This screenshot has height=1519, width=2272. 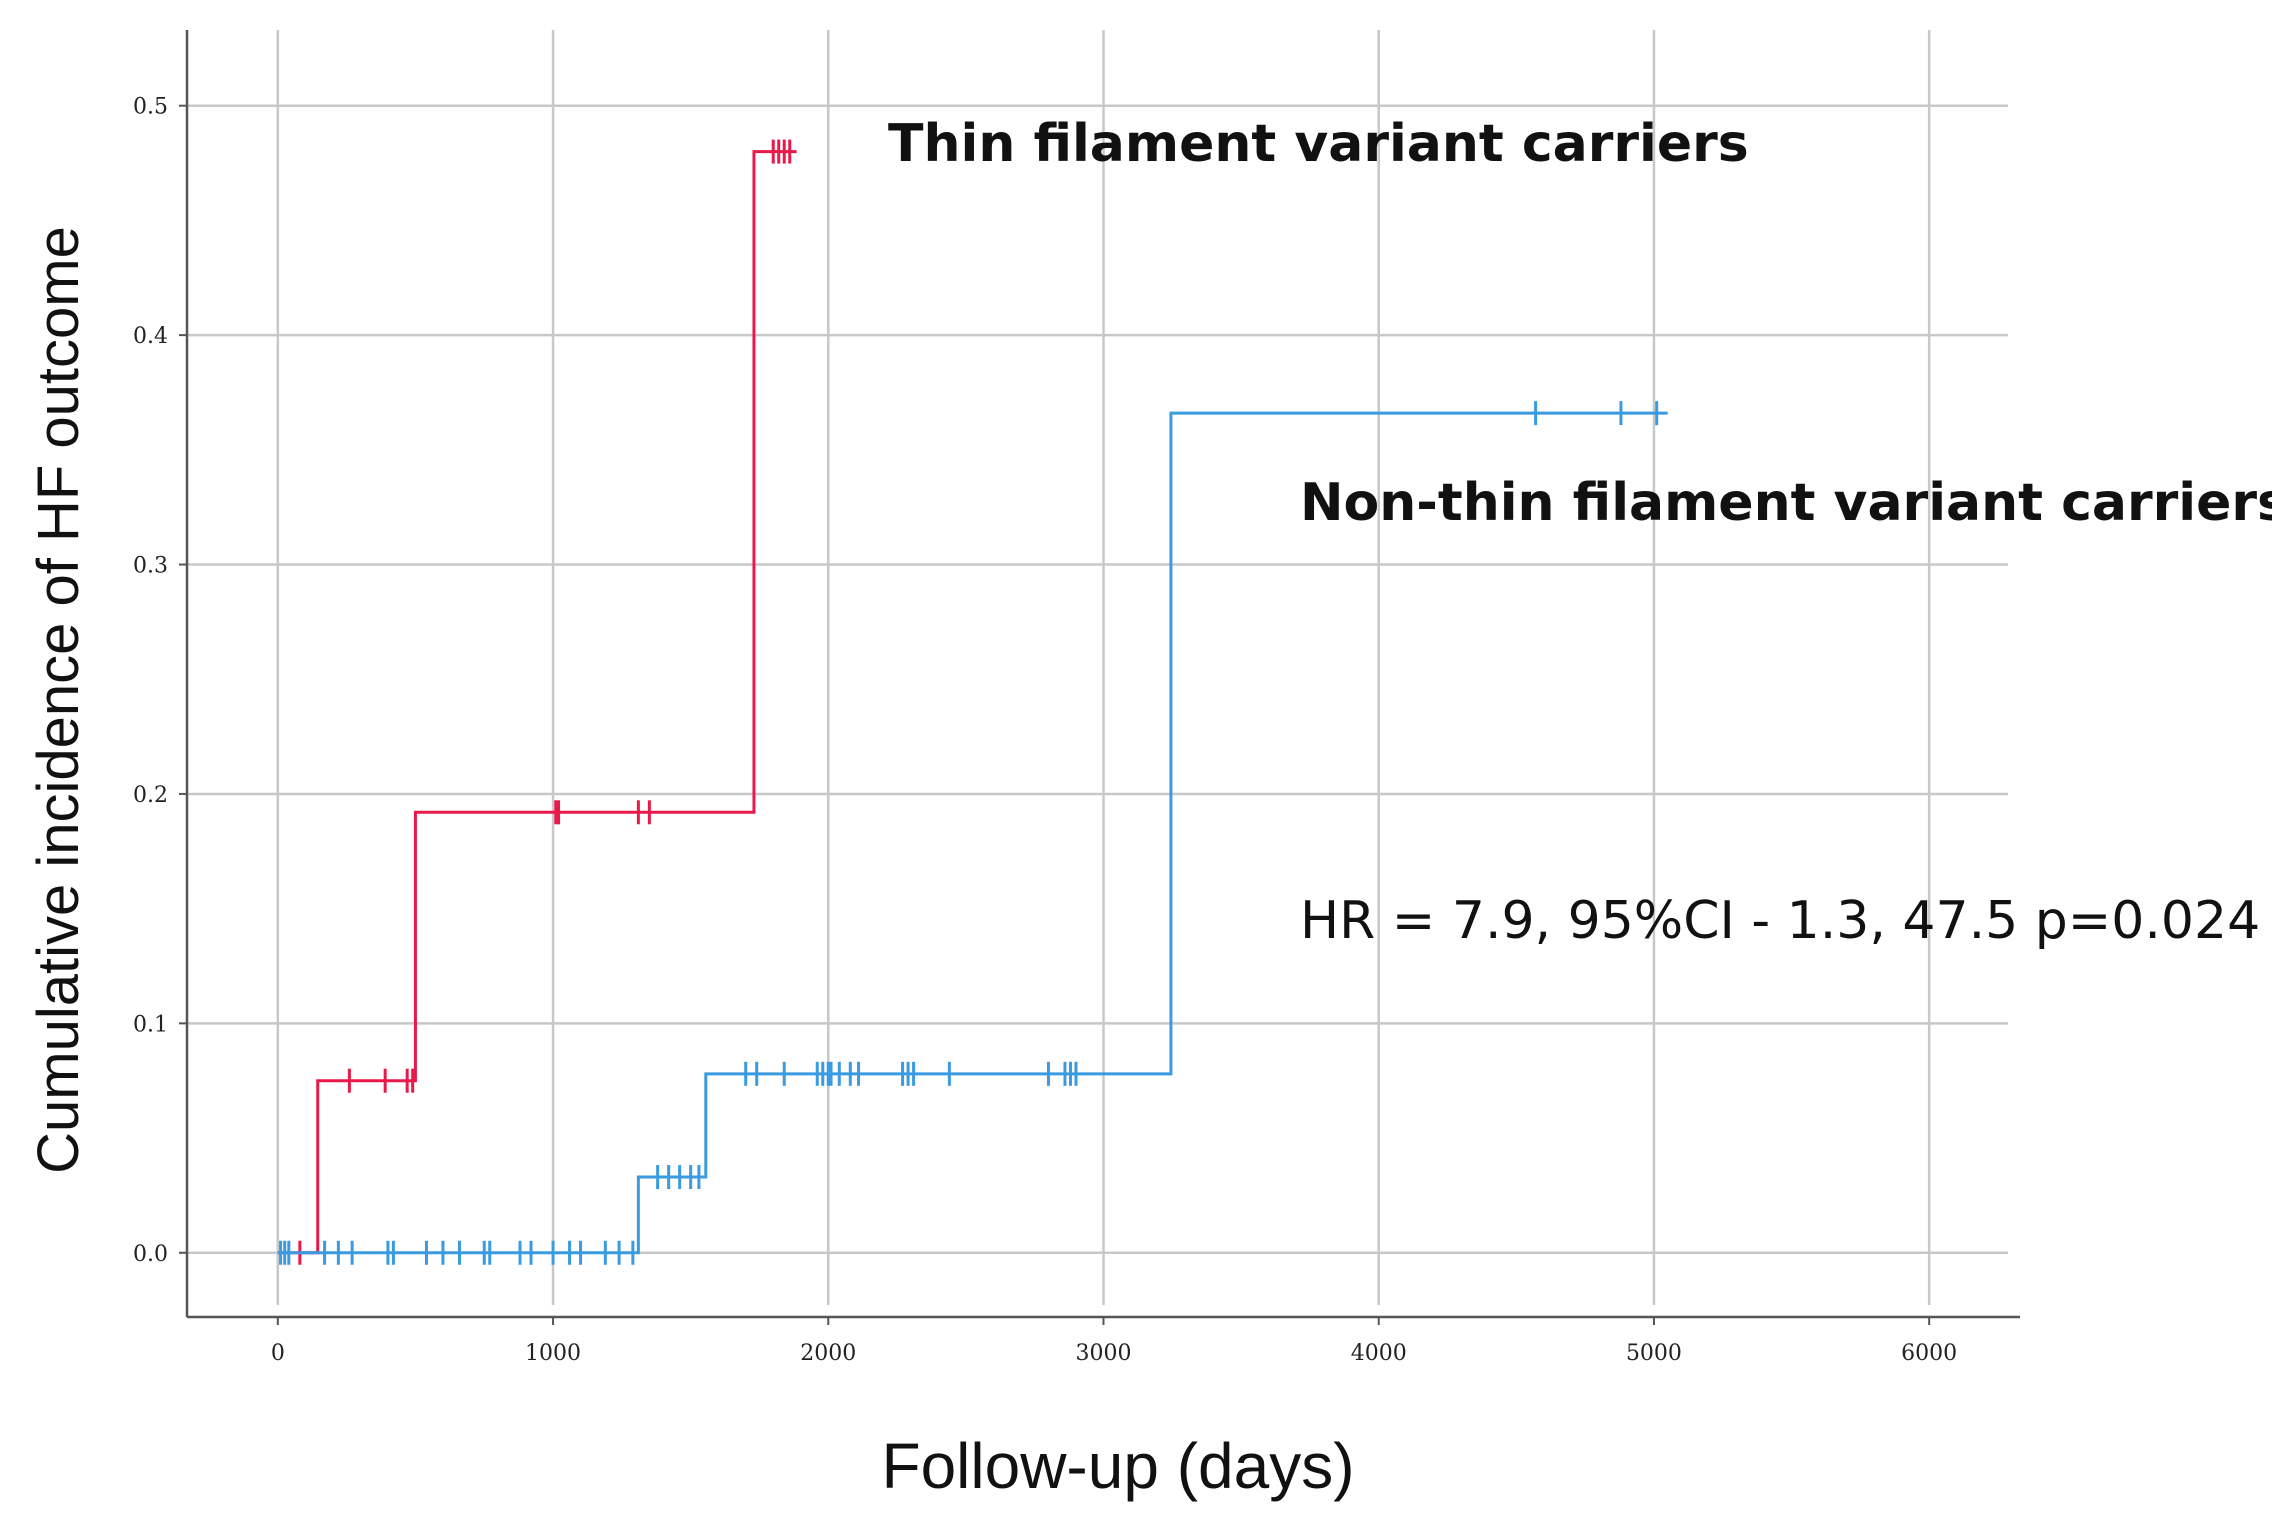 What do you see at coordinates (150, 566) in the screenshot?
I see `y-tick-label: 0.3` at bounding box center [150, 566].